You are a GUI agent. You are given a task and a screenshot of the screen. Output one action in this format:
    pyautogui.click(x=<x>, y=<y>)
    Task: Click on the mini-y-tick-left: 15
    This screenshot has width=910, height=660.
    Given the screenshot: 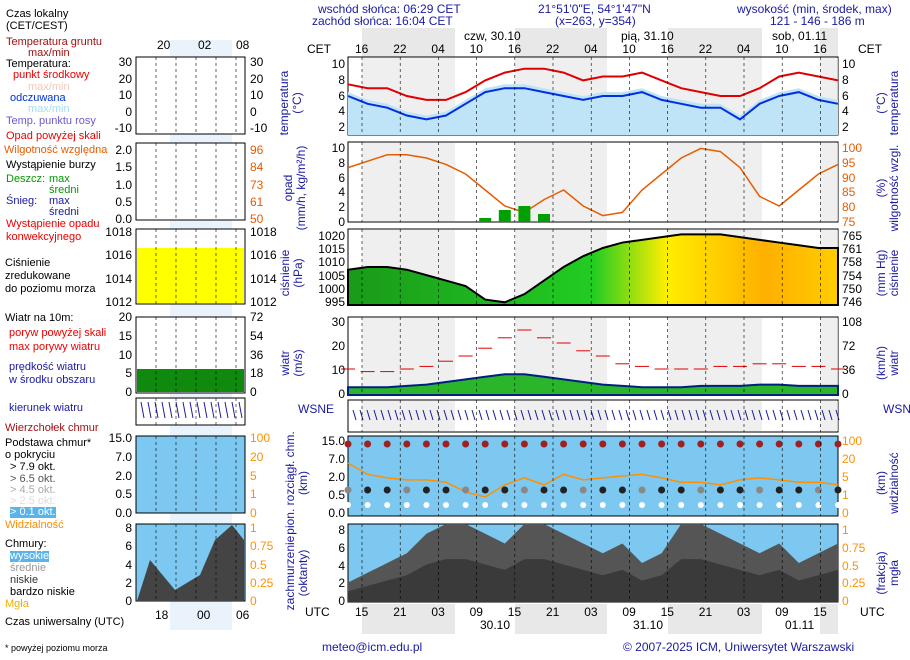 What is the action you would take?
    pyautogui.click(x=125, y=335)
    